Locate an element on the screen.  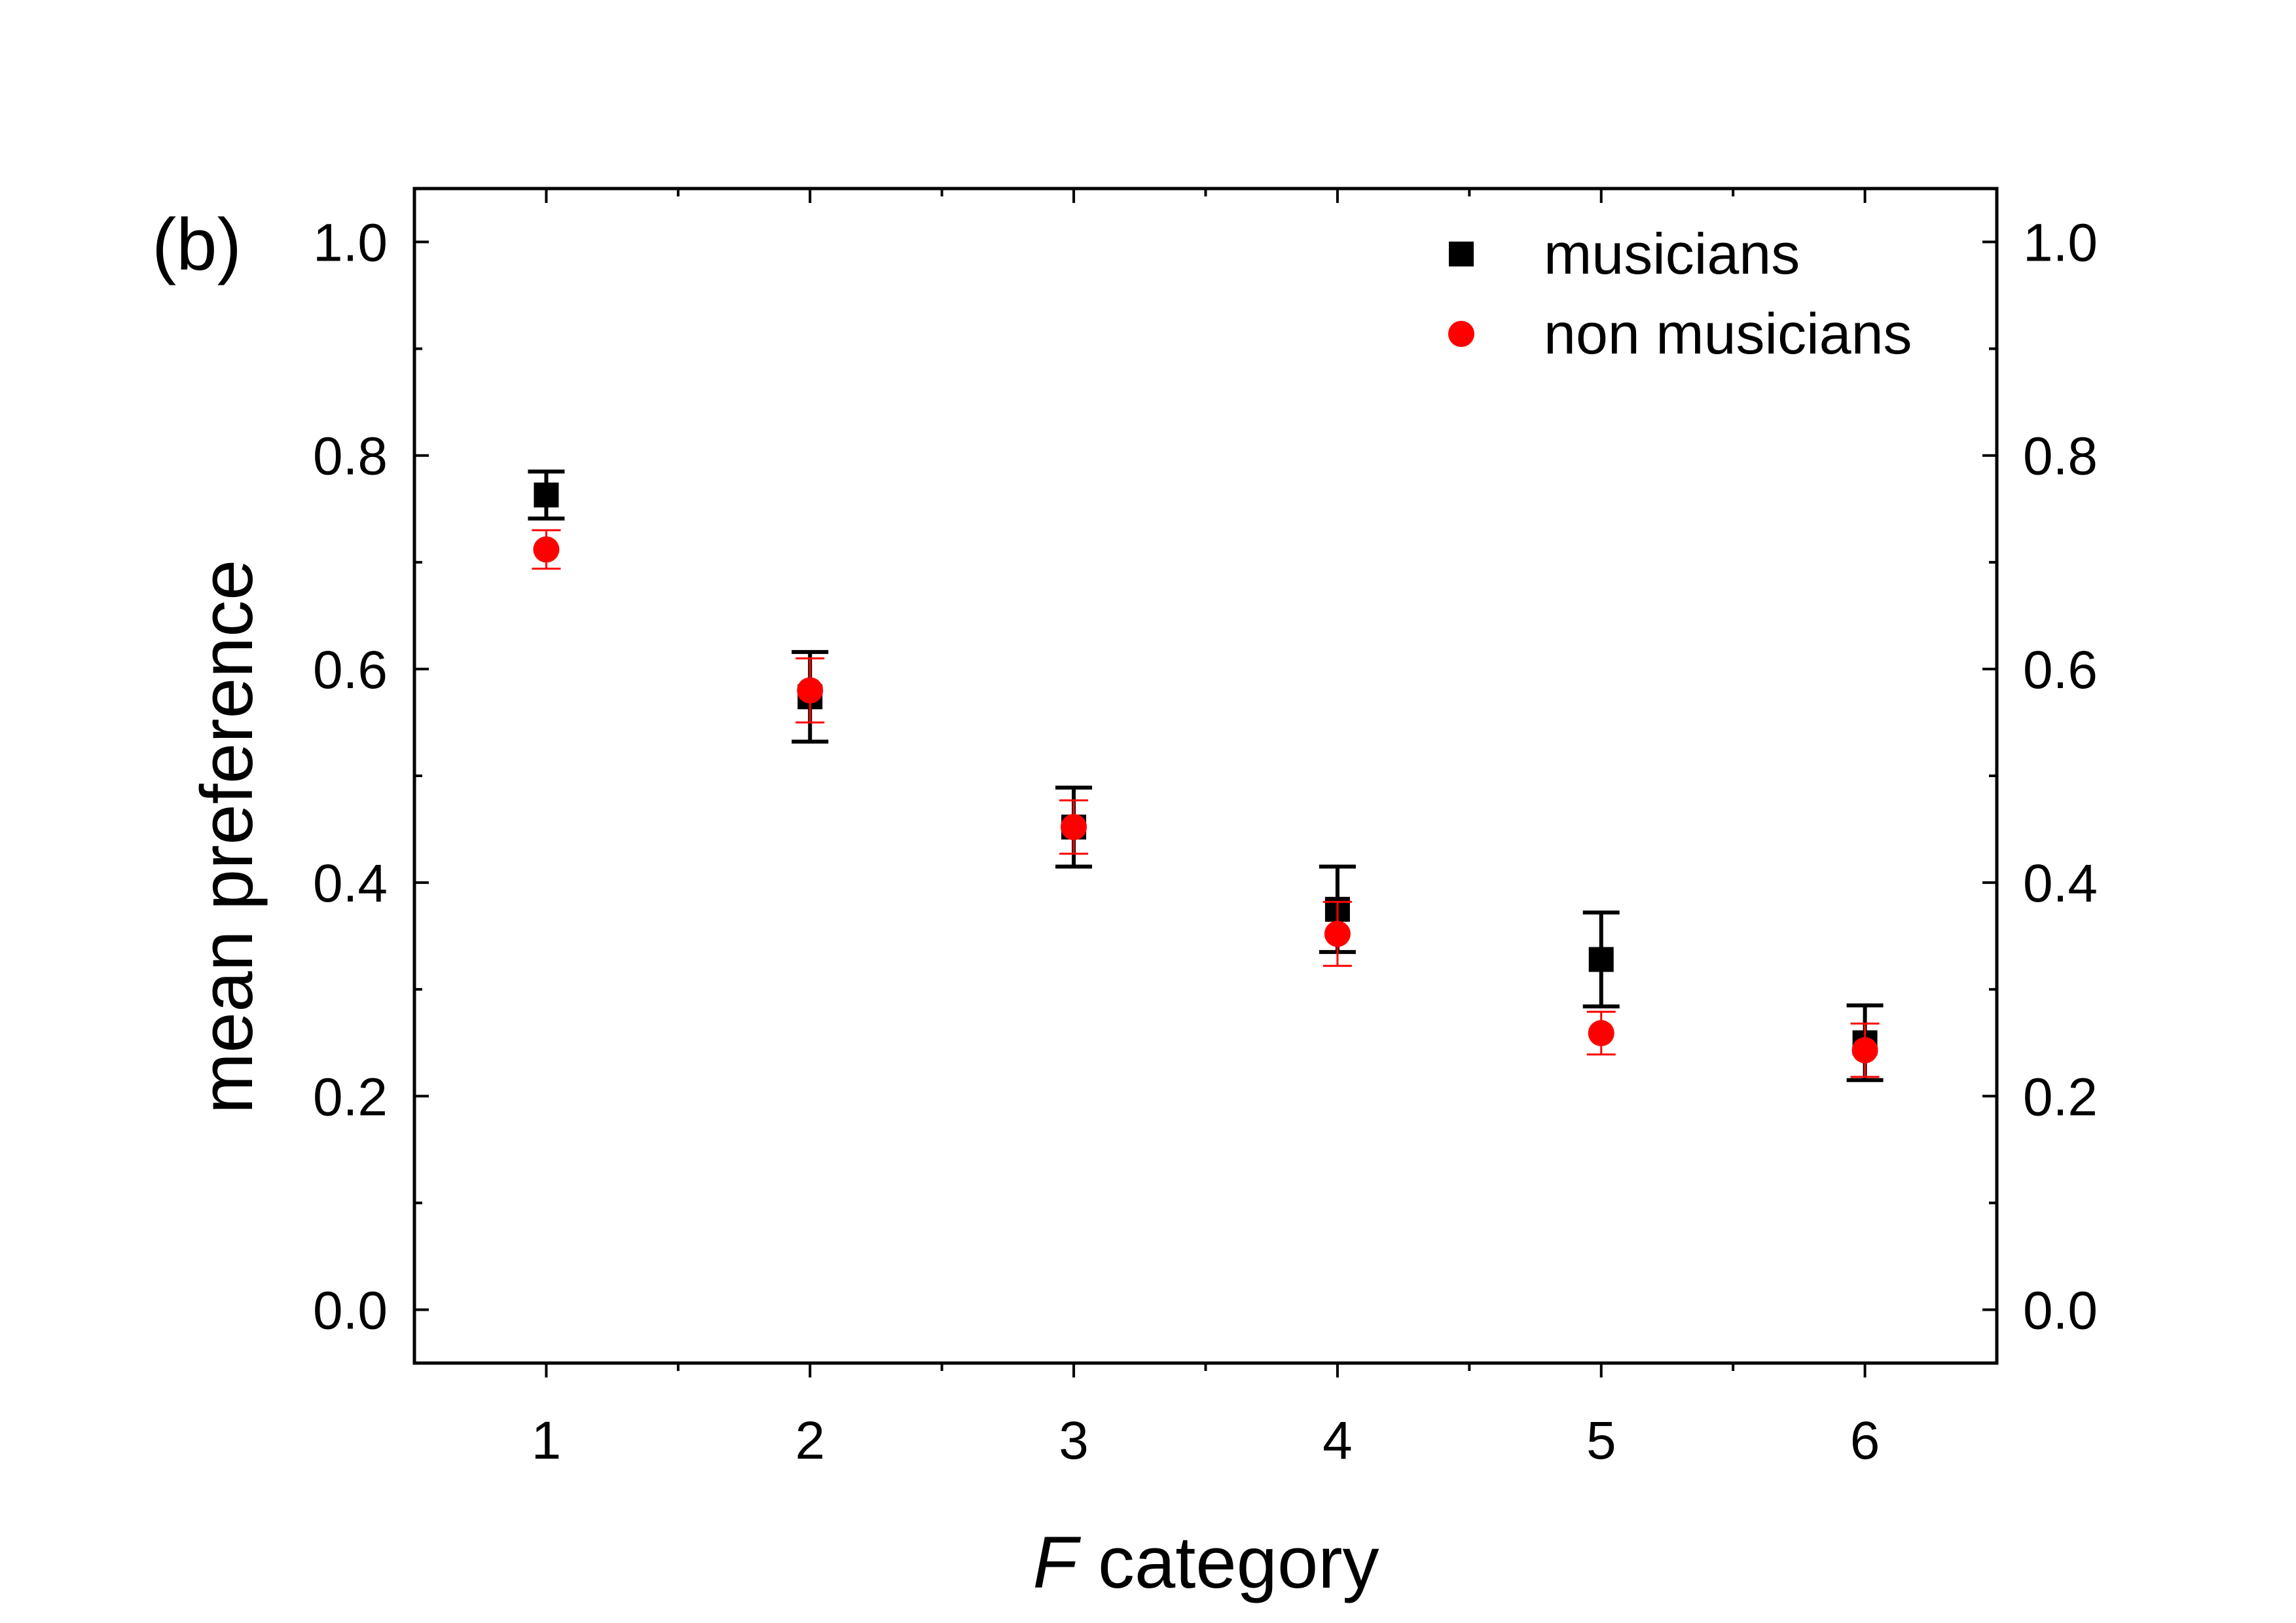
x-axis-title: F category is located at coordinates (1205, 1562).